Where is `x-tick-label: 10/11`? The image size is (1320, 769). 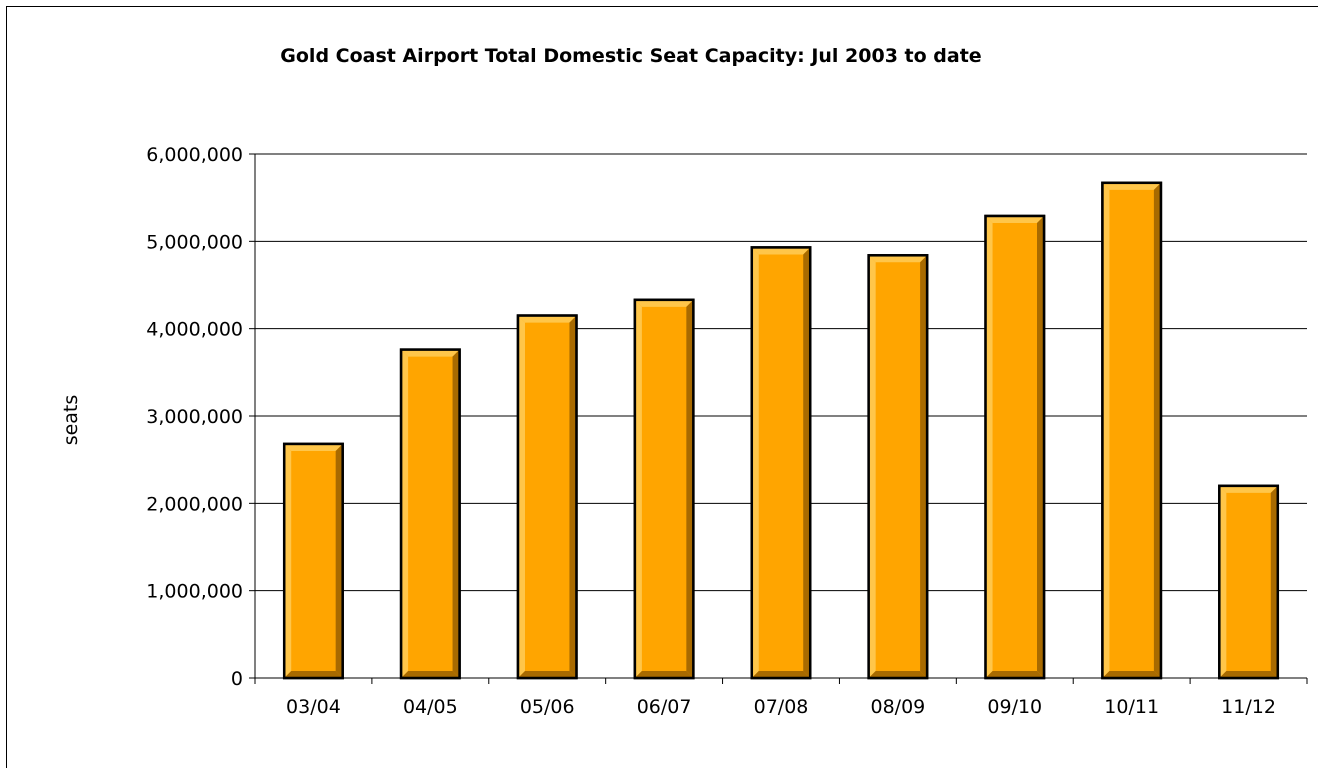
x-tick-label: 10/11 is located at coordinates (1131, 707).